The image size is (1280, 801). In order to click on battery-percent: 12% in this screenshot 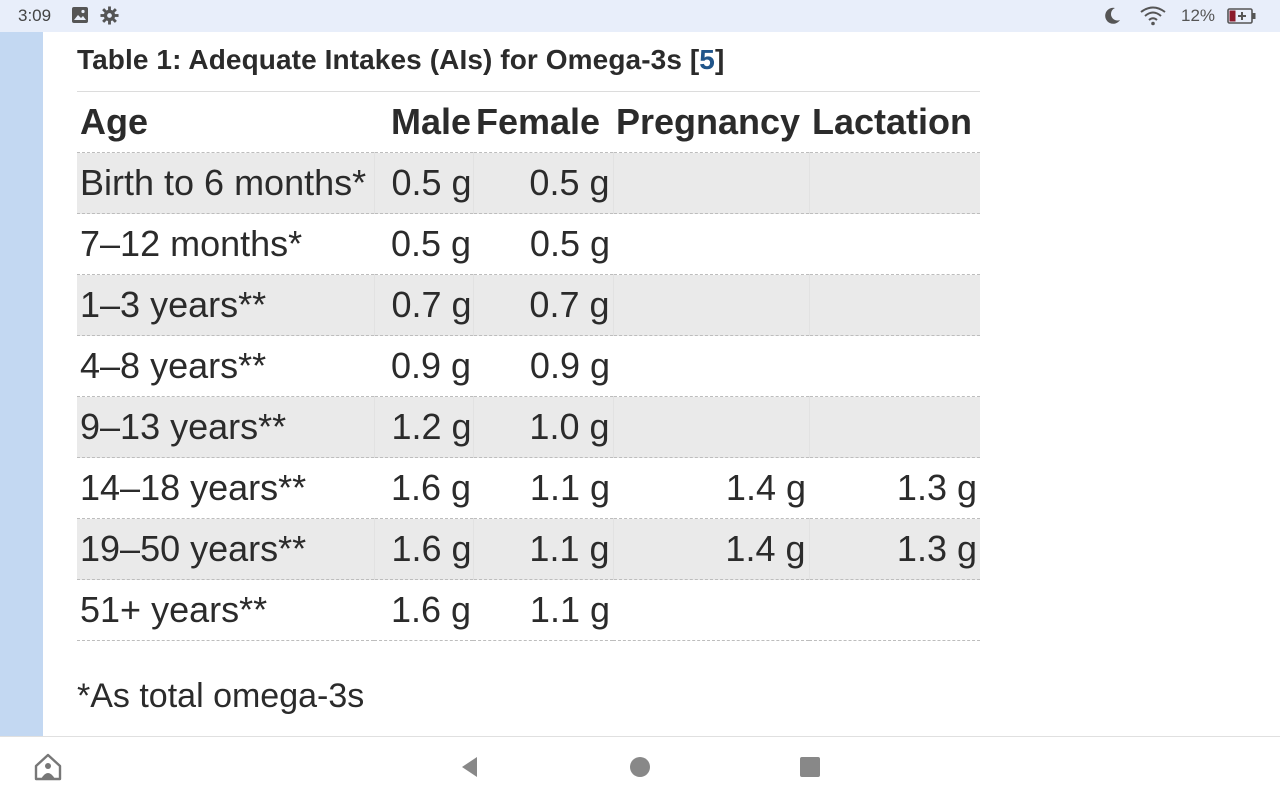, I will do `click(1198, 15)`.